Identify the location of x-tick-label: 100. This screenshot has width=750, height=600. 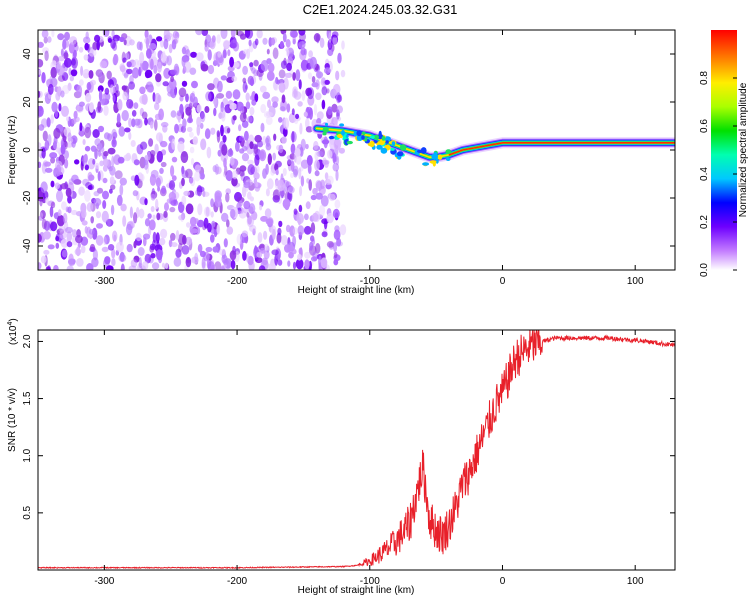
(635, 281).